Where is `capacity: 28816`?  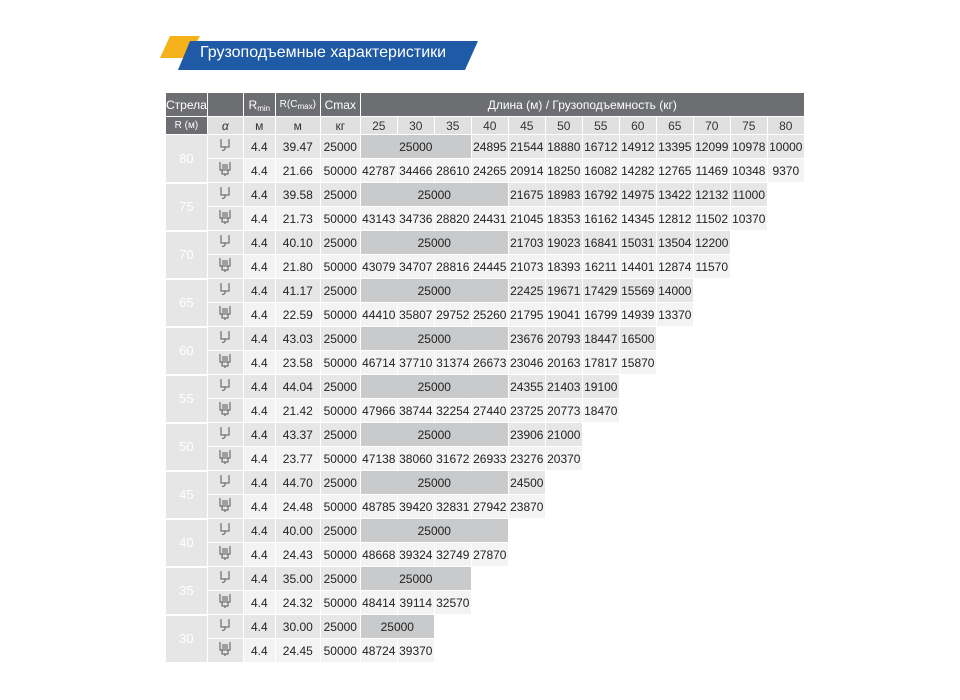 capacity: 28816 is located at coordinates (452, 266).